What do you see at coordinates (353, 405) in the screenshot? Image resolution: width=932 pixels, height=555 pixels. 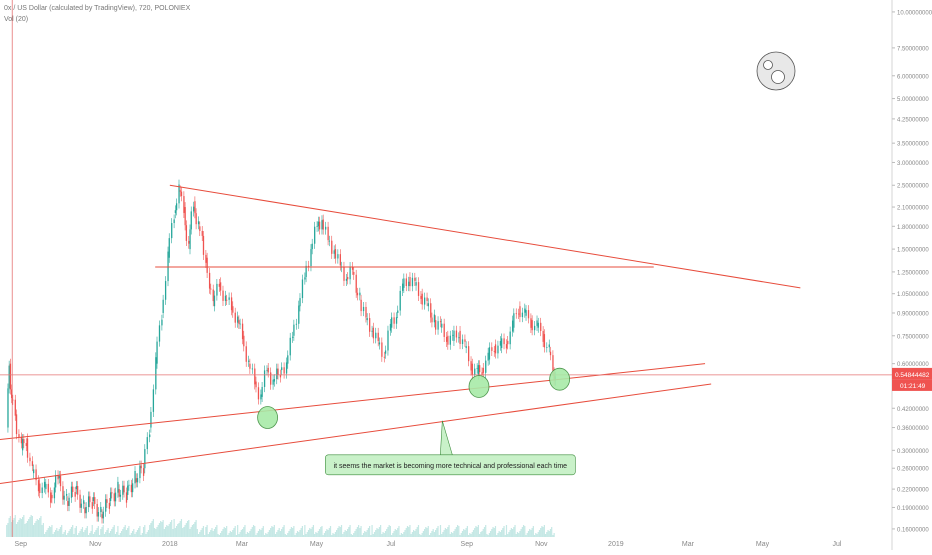 I see `upper-support-line` at bounding box center [353, 405].